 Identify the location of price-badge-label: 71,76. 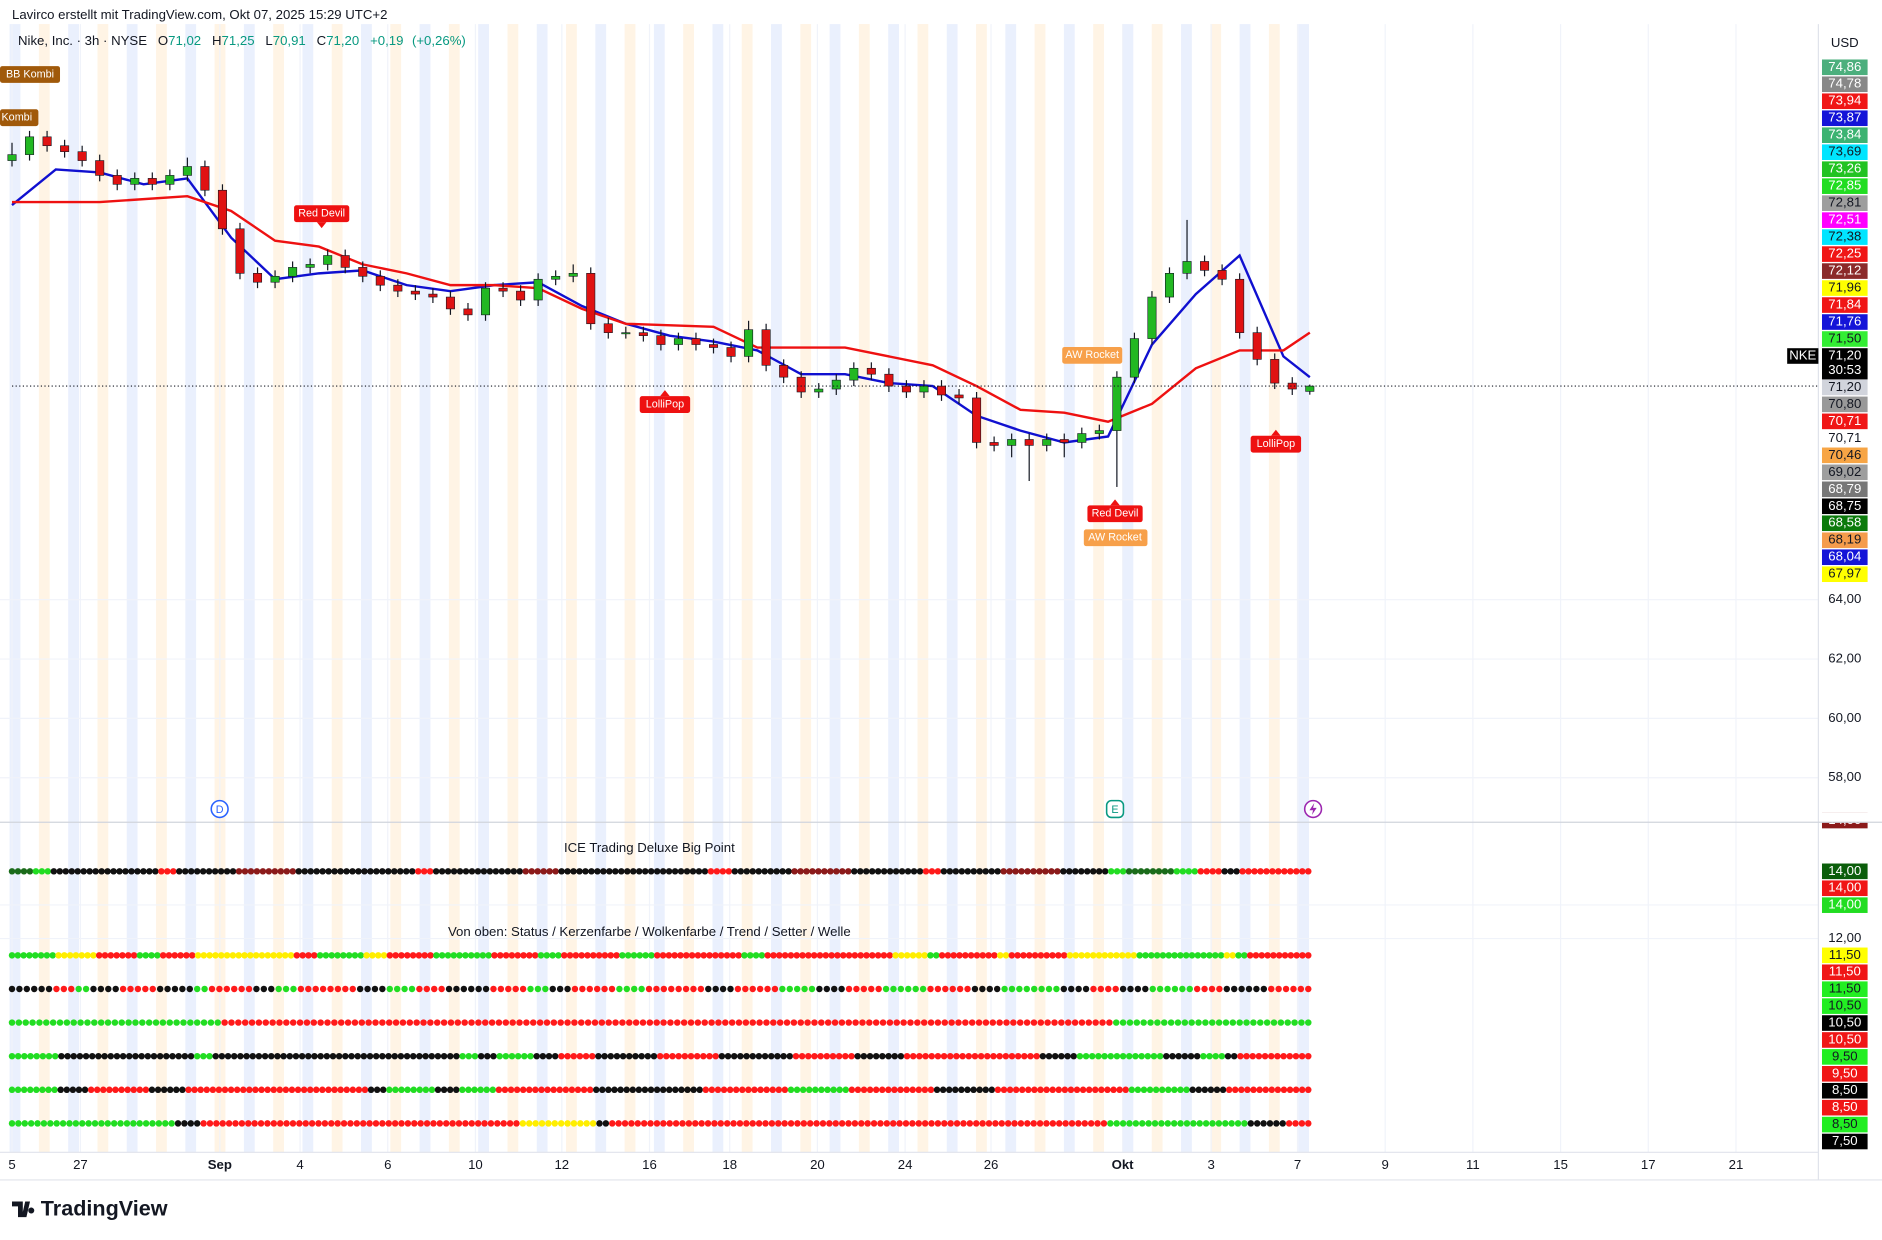
(1844, 321).